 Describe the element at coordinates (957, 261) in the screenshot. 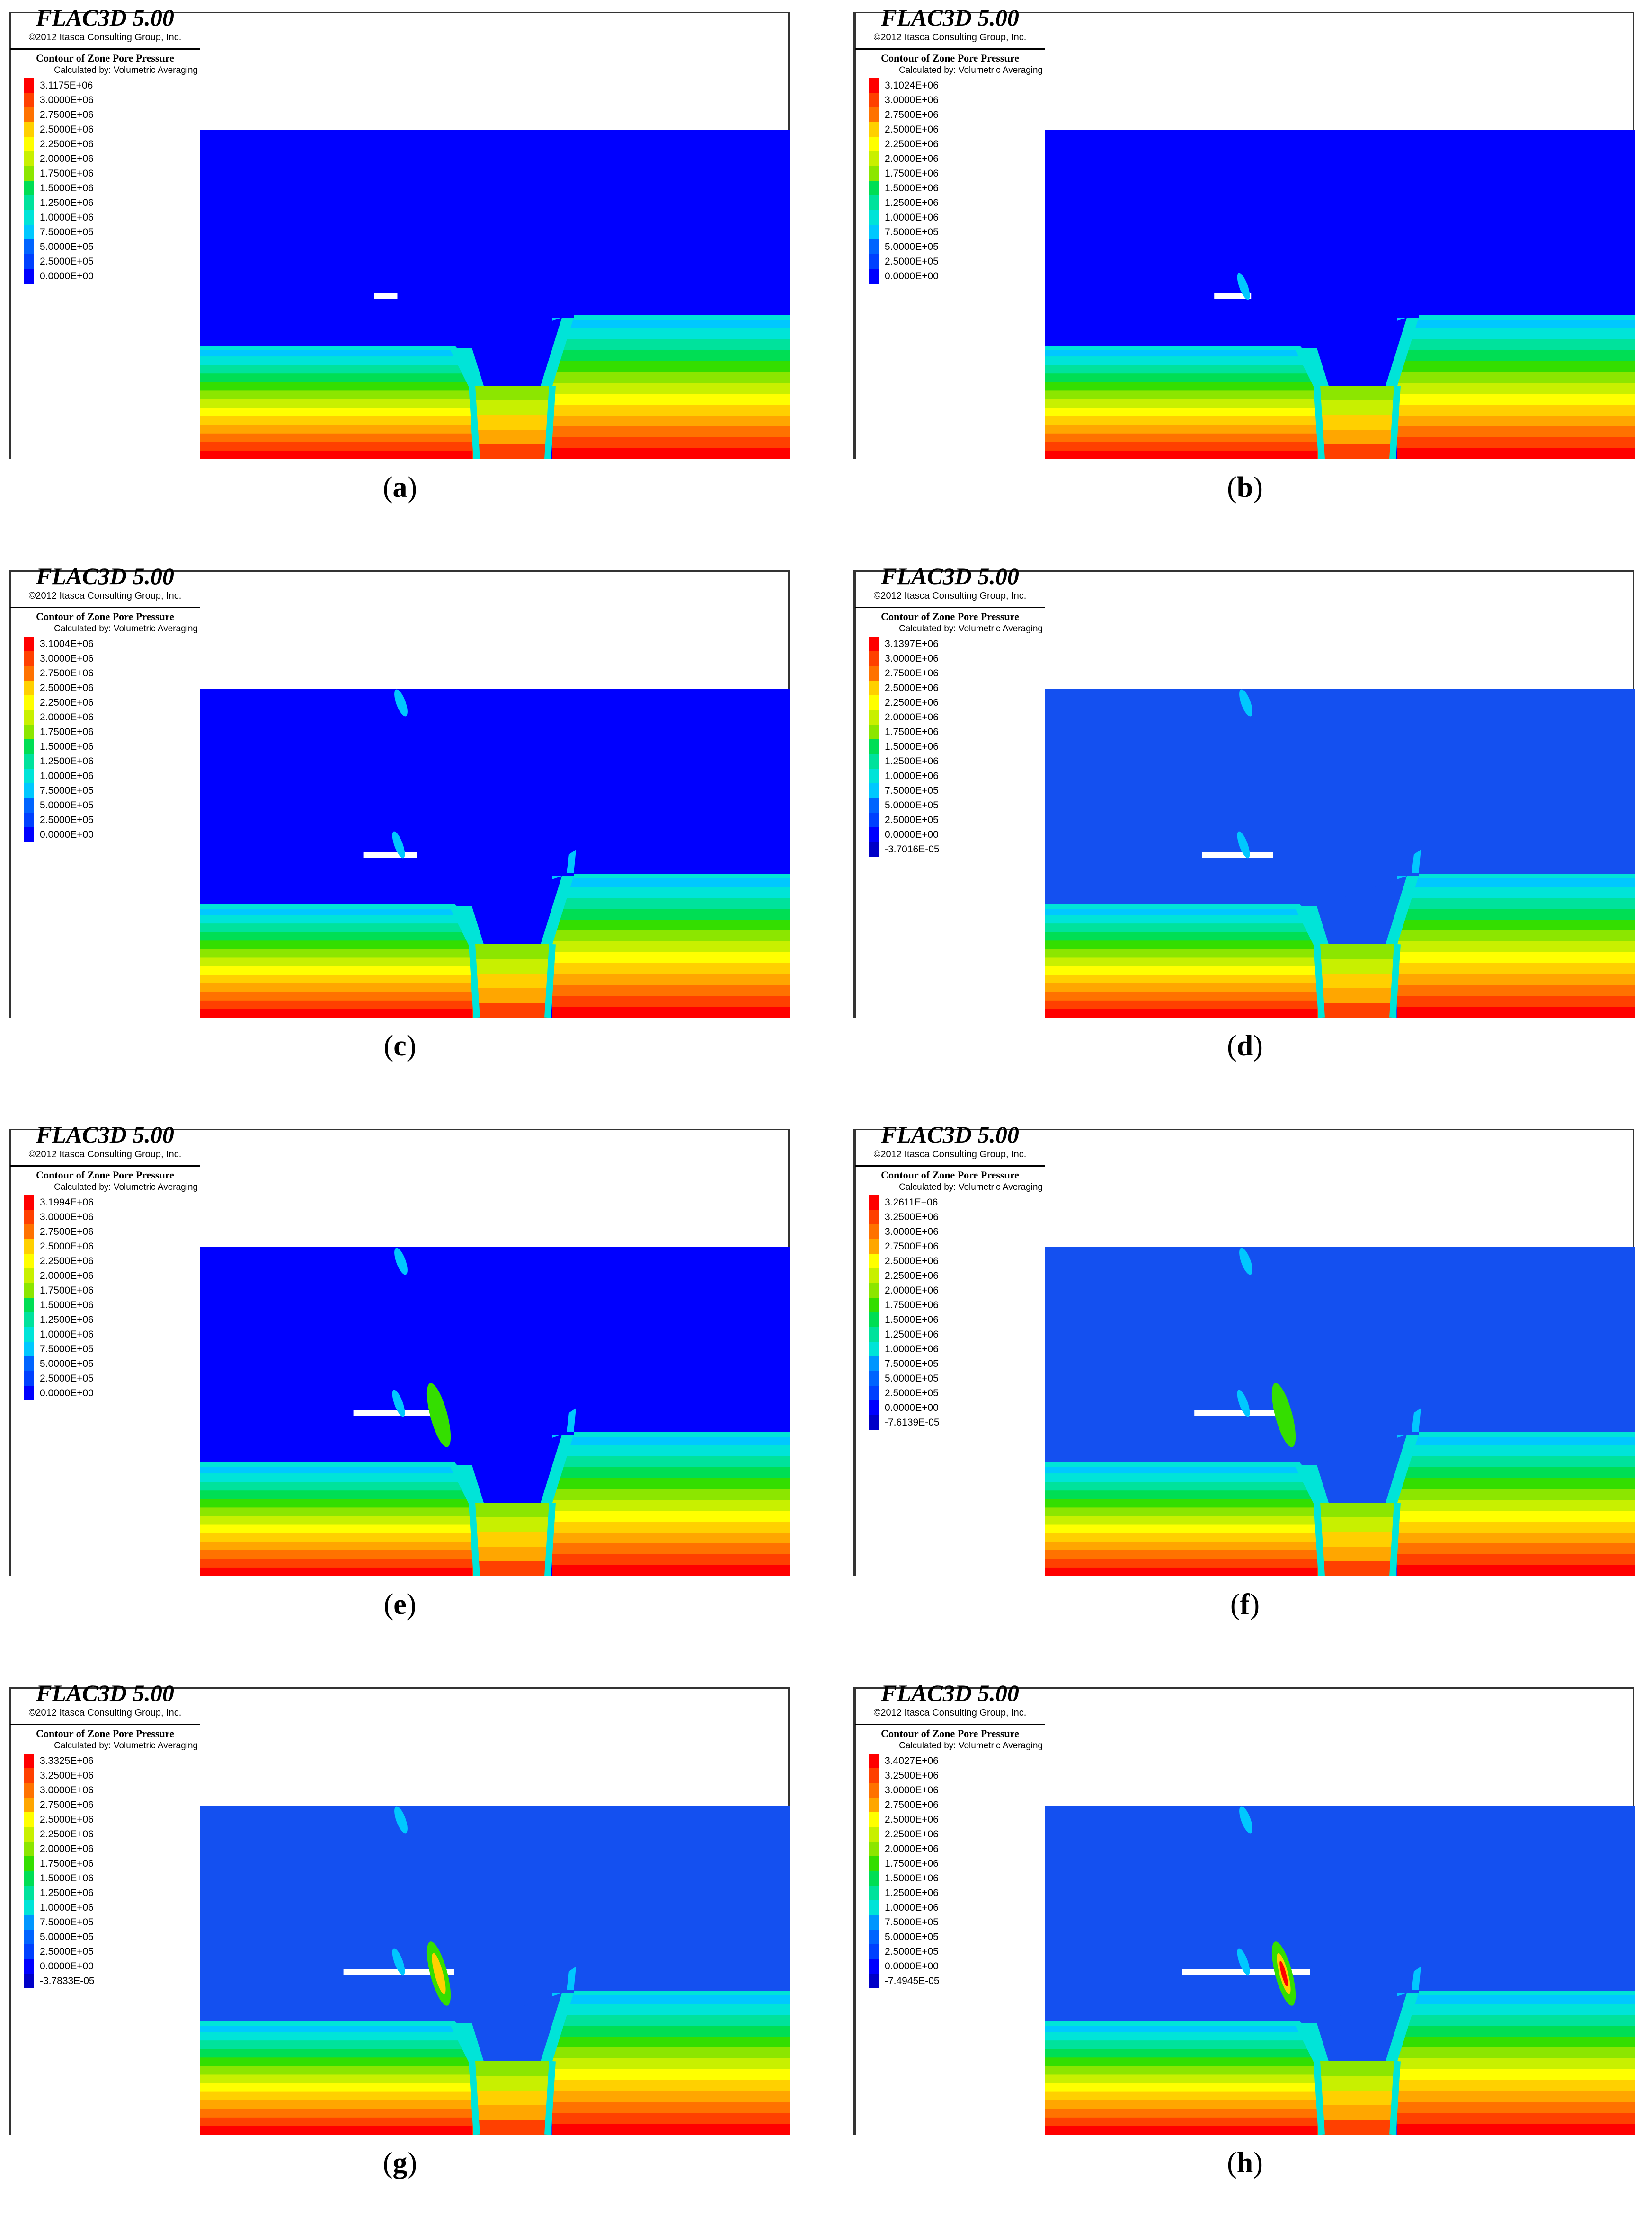

I see `legend-entry: 2.5000E+05` at that location.